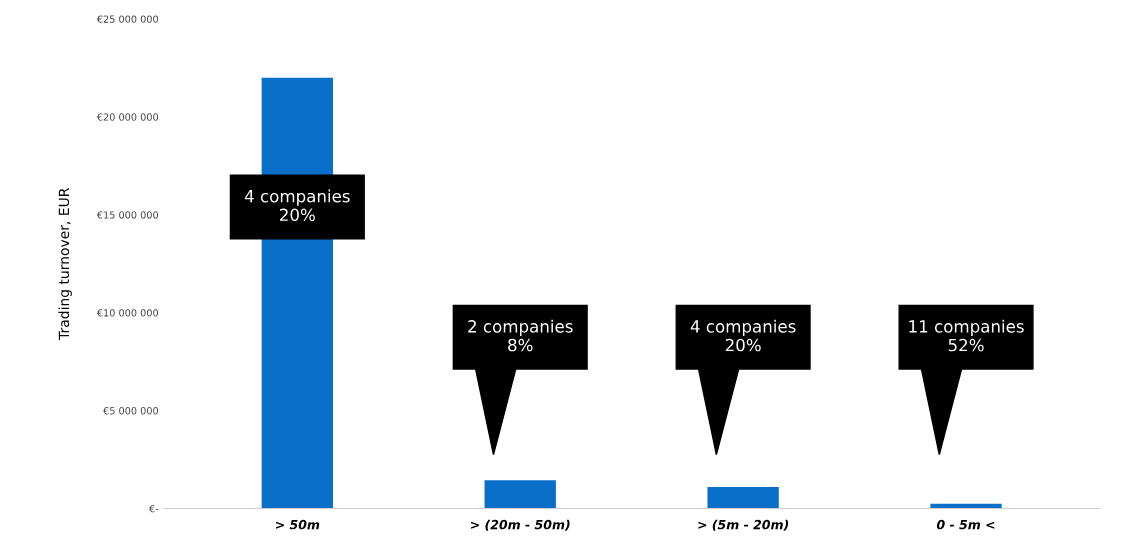 The height and width of the screenshot is (541, 1128). I want to click on y-tick-label: €-, so click(154, 509).